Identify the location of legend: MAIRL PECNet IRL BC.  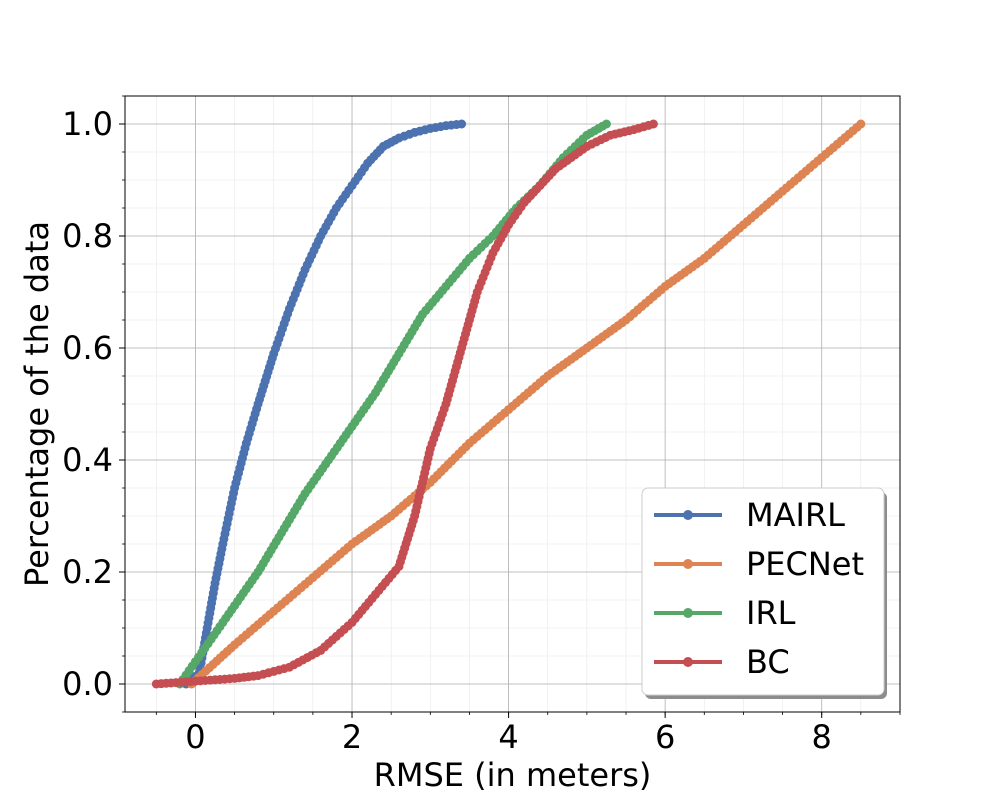
(764, 593).